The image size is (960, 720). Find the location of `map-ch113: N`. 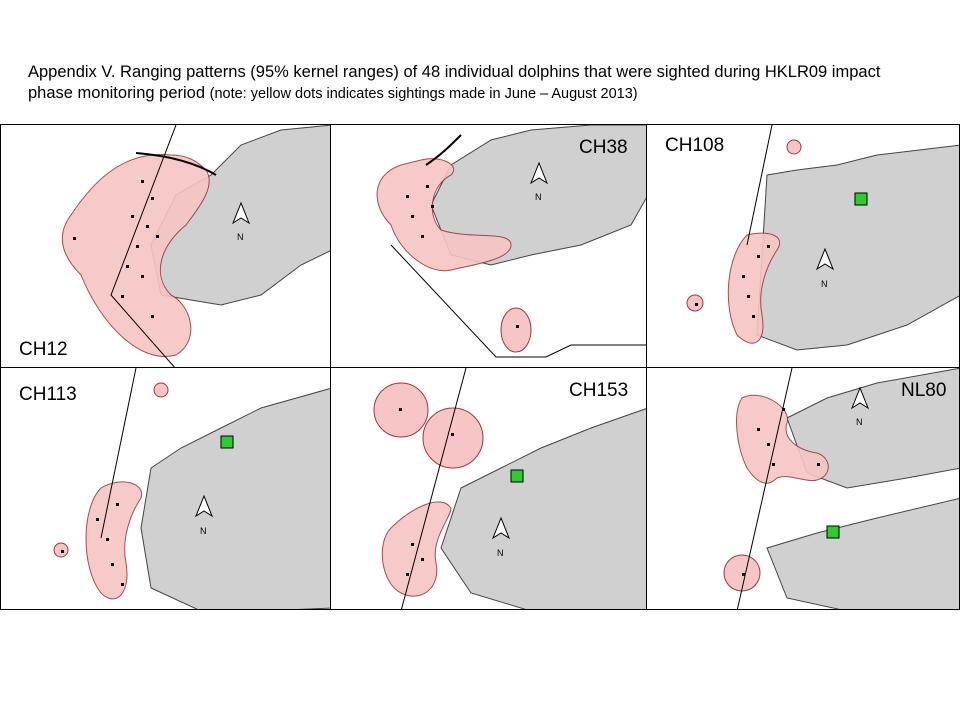

map-ch113: N is located at coordinates (191, 488).